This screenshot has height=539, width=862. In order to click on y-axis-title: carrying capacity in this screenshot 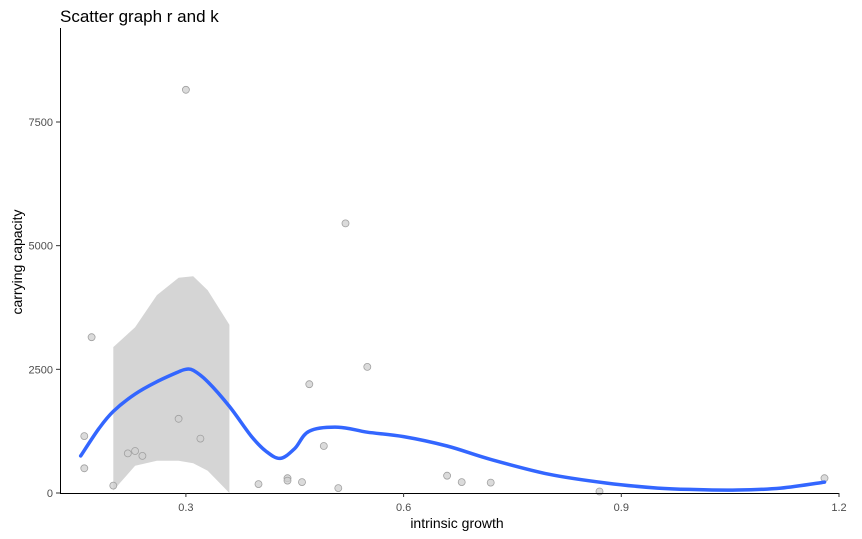, I will do `click(17, 261)`.